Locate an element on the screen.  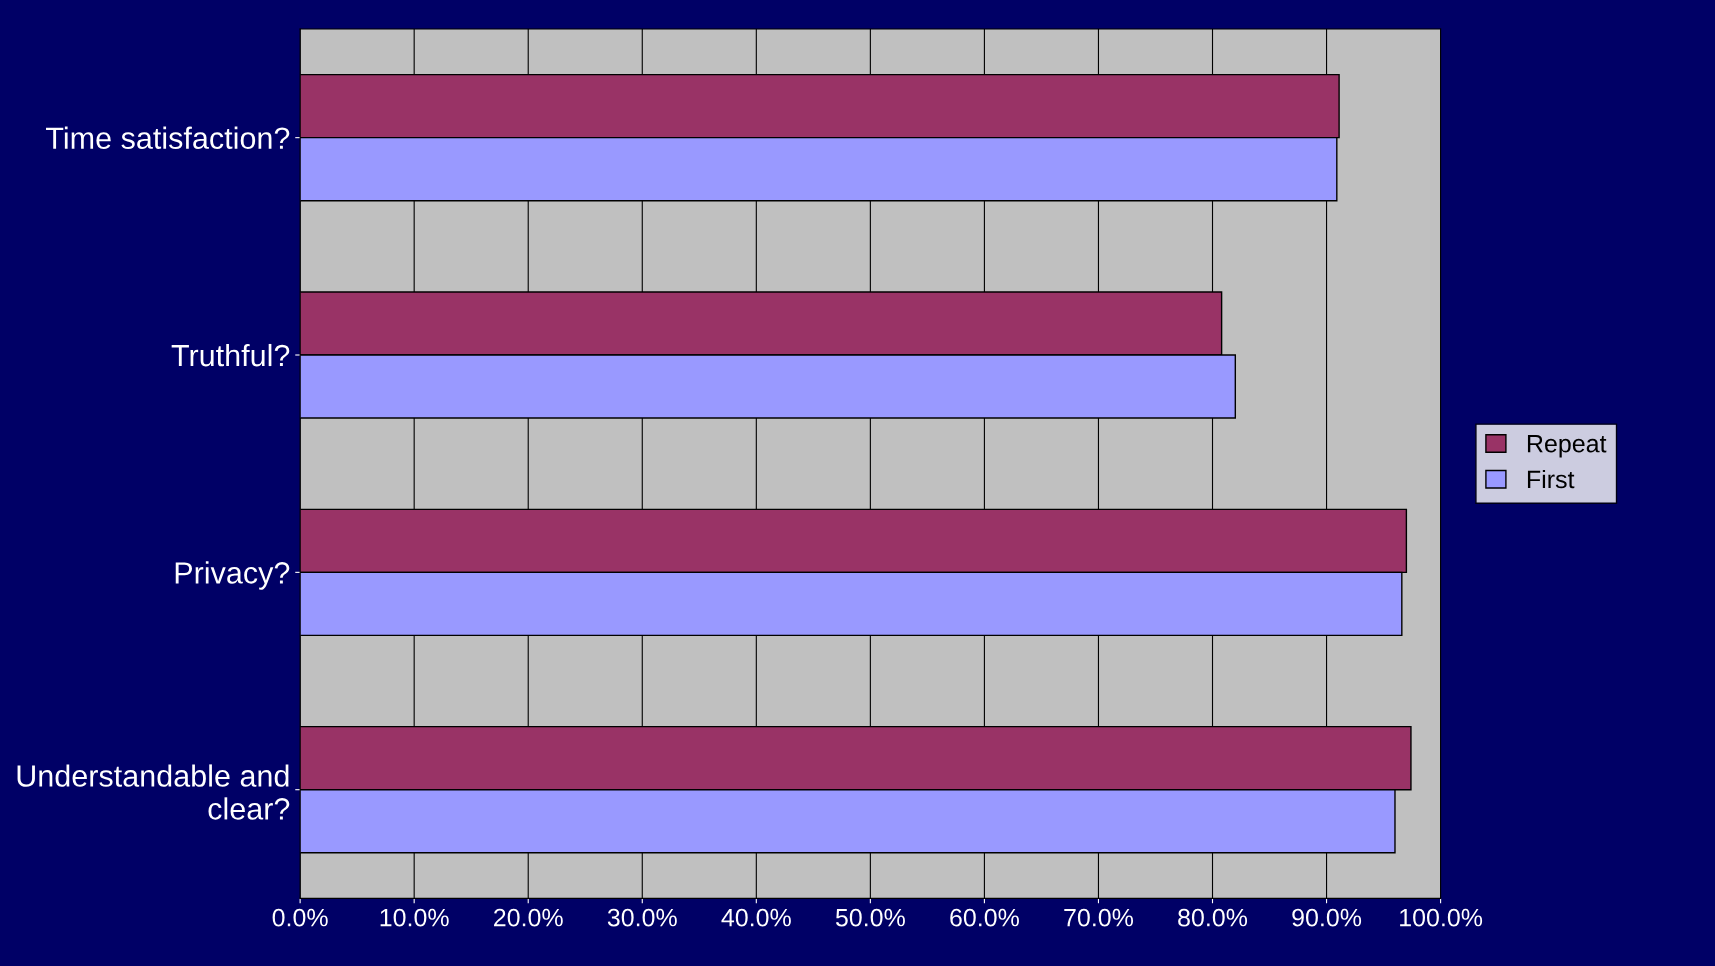
x-tick-label: 90.0% is located at coordinates (1327, 917).